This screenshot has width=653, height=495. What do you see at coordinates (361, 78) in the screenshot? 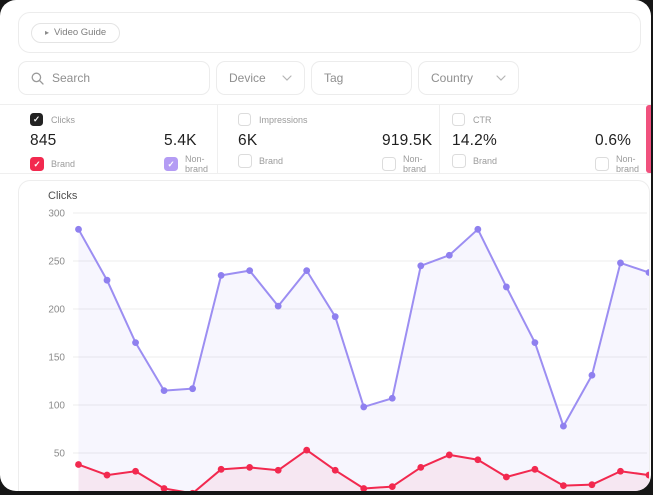
I see `tag-input: Tag` at bounding box center [361, 78].